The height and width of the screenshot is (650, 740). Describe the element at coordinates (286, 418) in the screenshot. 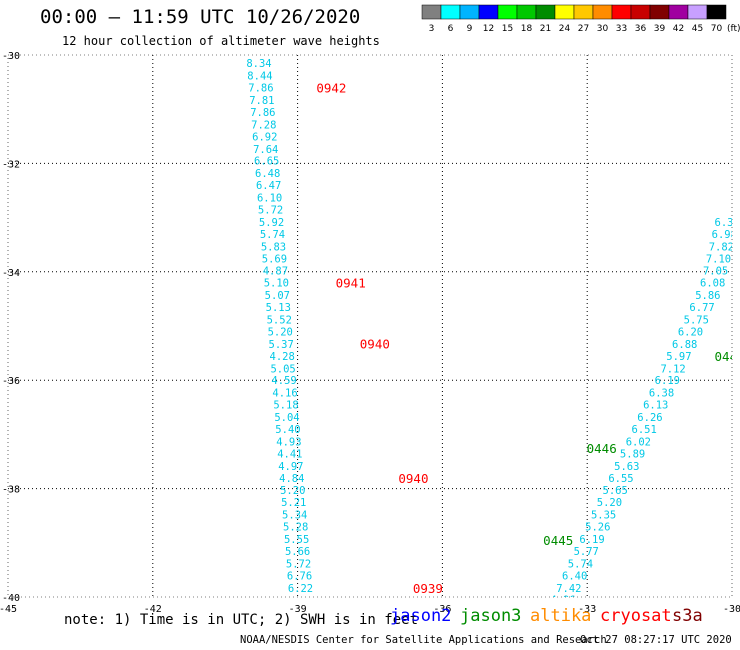

I see `wave-height-value: 5.04` at that location.